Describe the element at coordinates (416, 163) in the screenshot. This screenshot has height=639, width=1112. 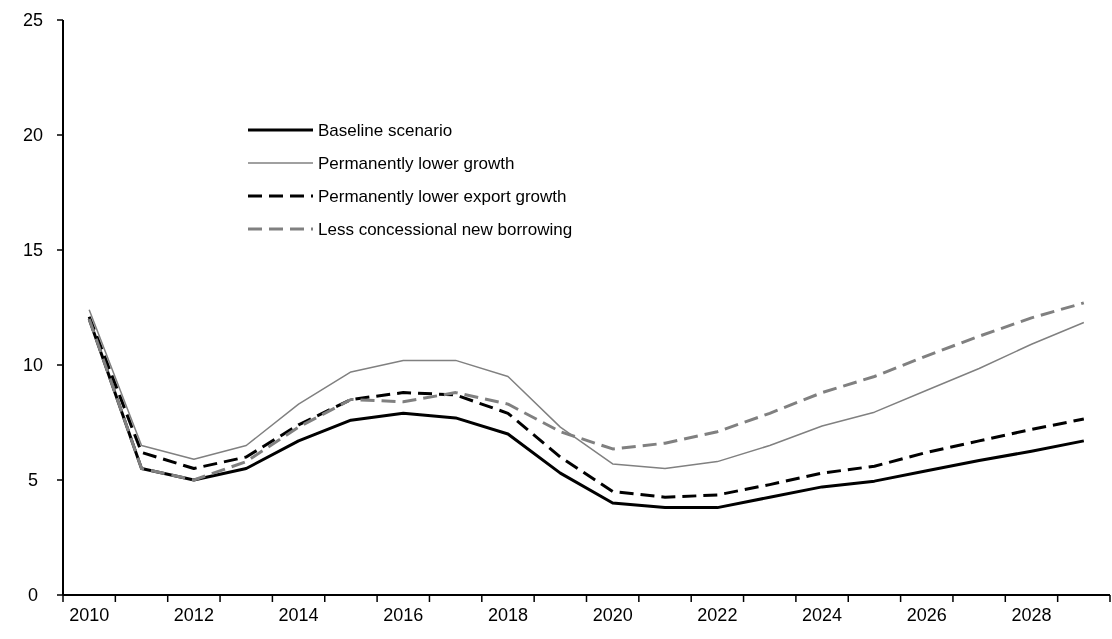
I see `legend-label: Permanently lower growth` at that location.